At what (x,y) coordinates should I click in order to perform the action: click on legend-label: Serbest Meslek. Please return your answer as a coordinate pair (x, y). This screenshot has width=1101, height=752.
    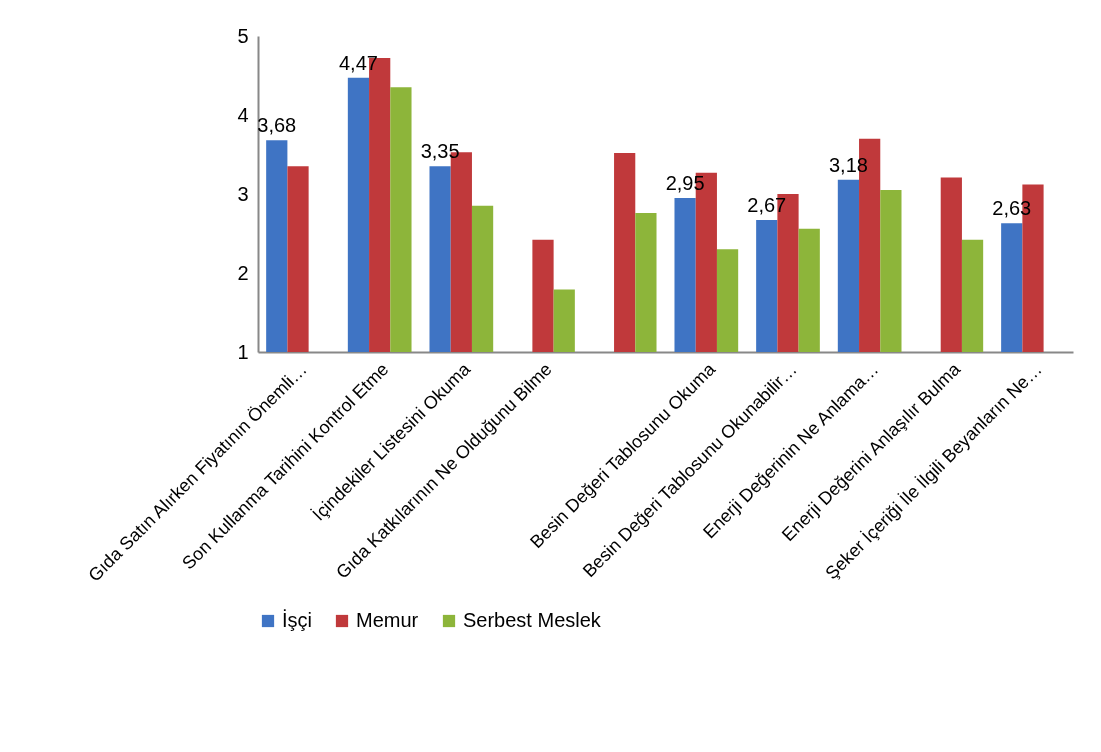
    Looking at the image, I should click on (532, 620).